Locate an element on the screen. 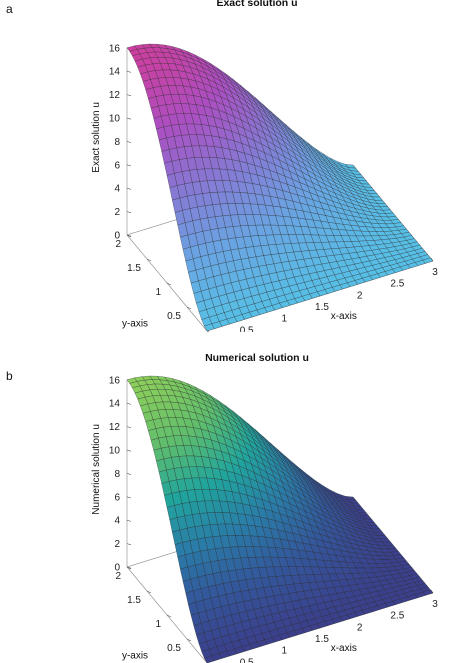 This screenshot has height=663, width=474. panel-label-a: a is located at coordinates (9, 9).